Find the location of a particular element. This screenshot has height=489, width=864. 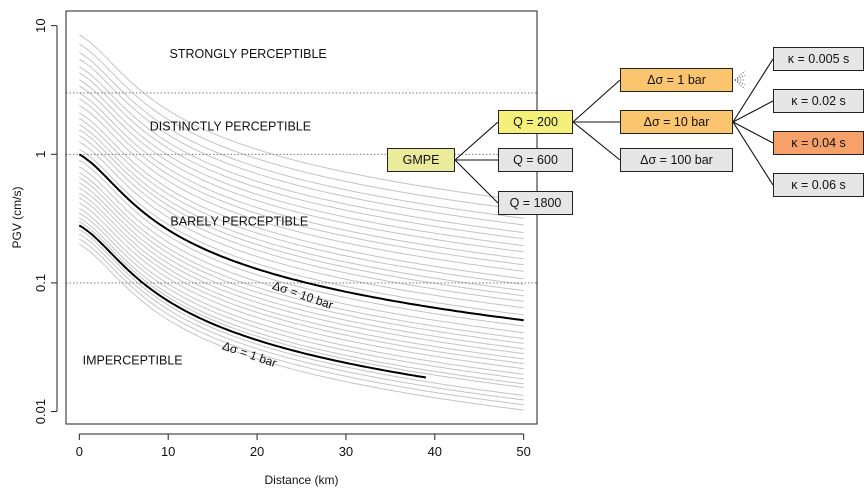

tree-connectors is located at coordinates (614, 131).